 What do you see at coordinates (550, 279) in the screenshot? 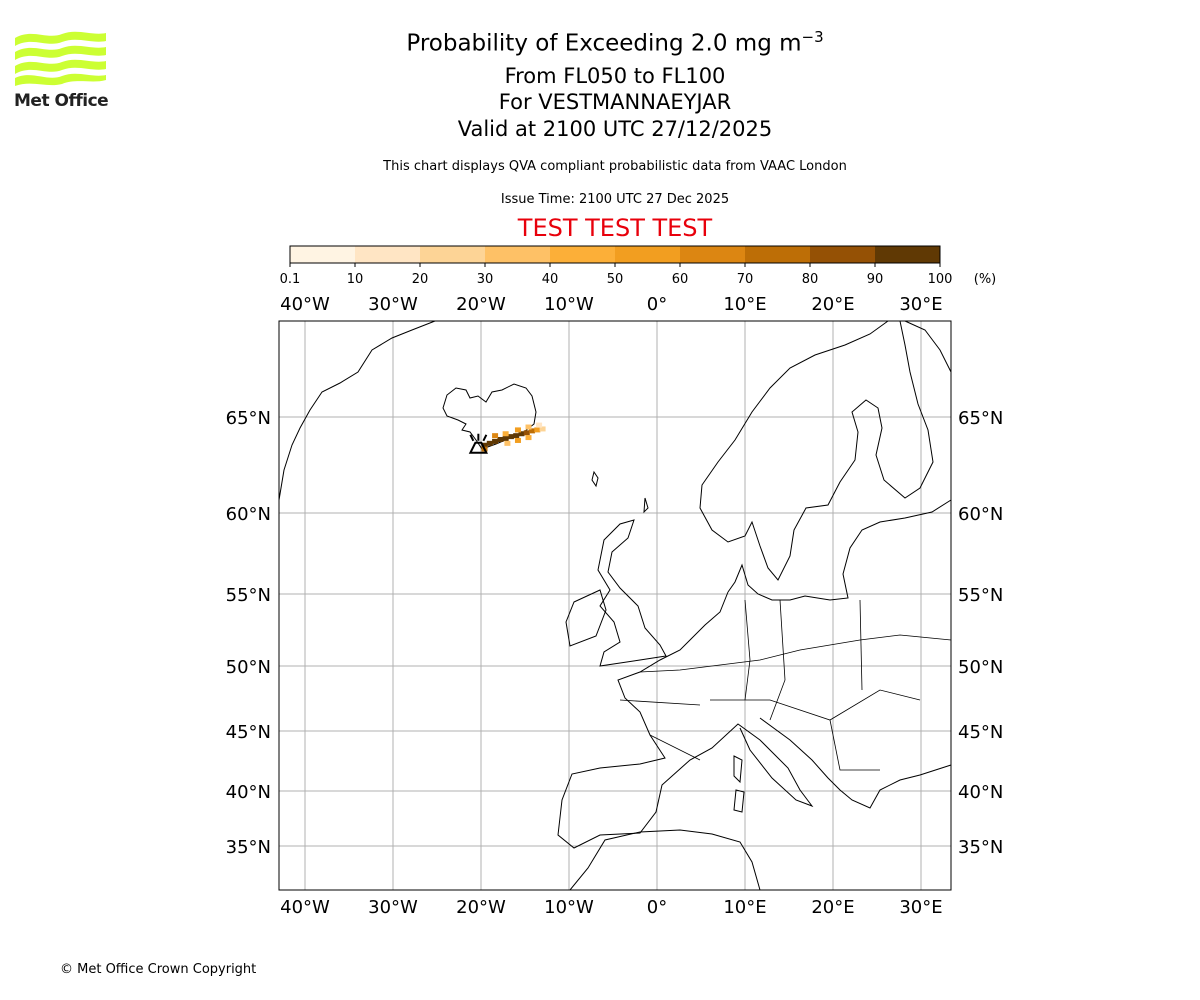
I see `colorbar-tick-label: 40` at bounding box center [550, 279].